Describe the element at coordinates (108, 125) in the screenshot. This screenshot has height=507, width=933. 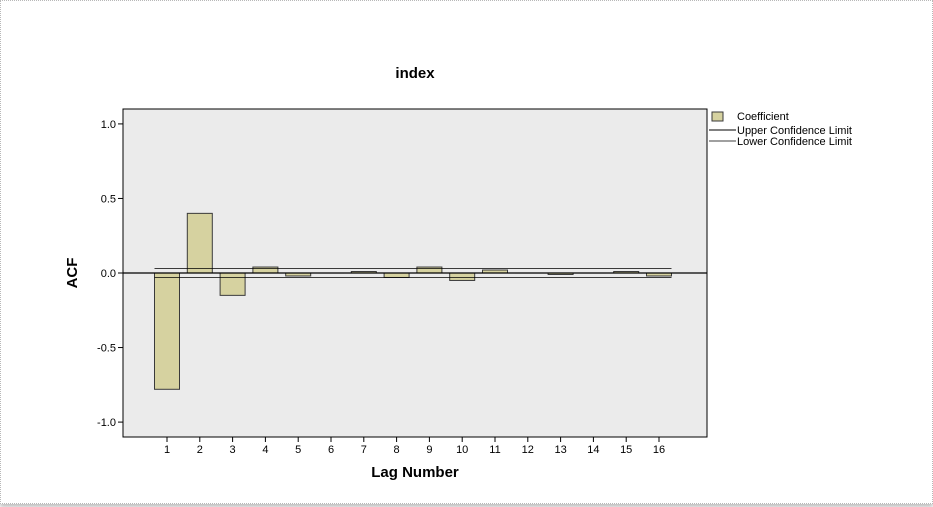
I see `y-tick-label: 1.0` at that location.